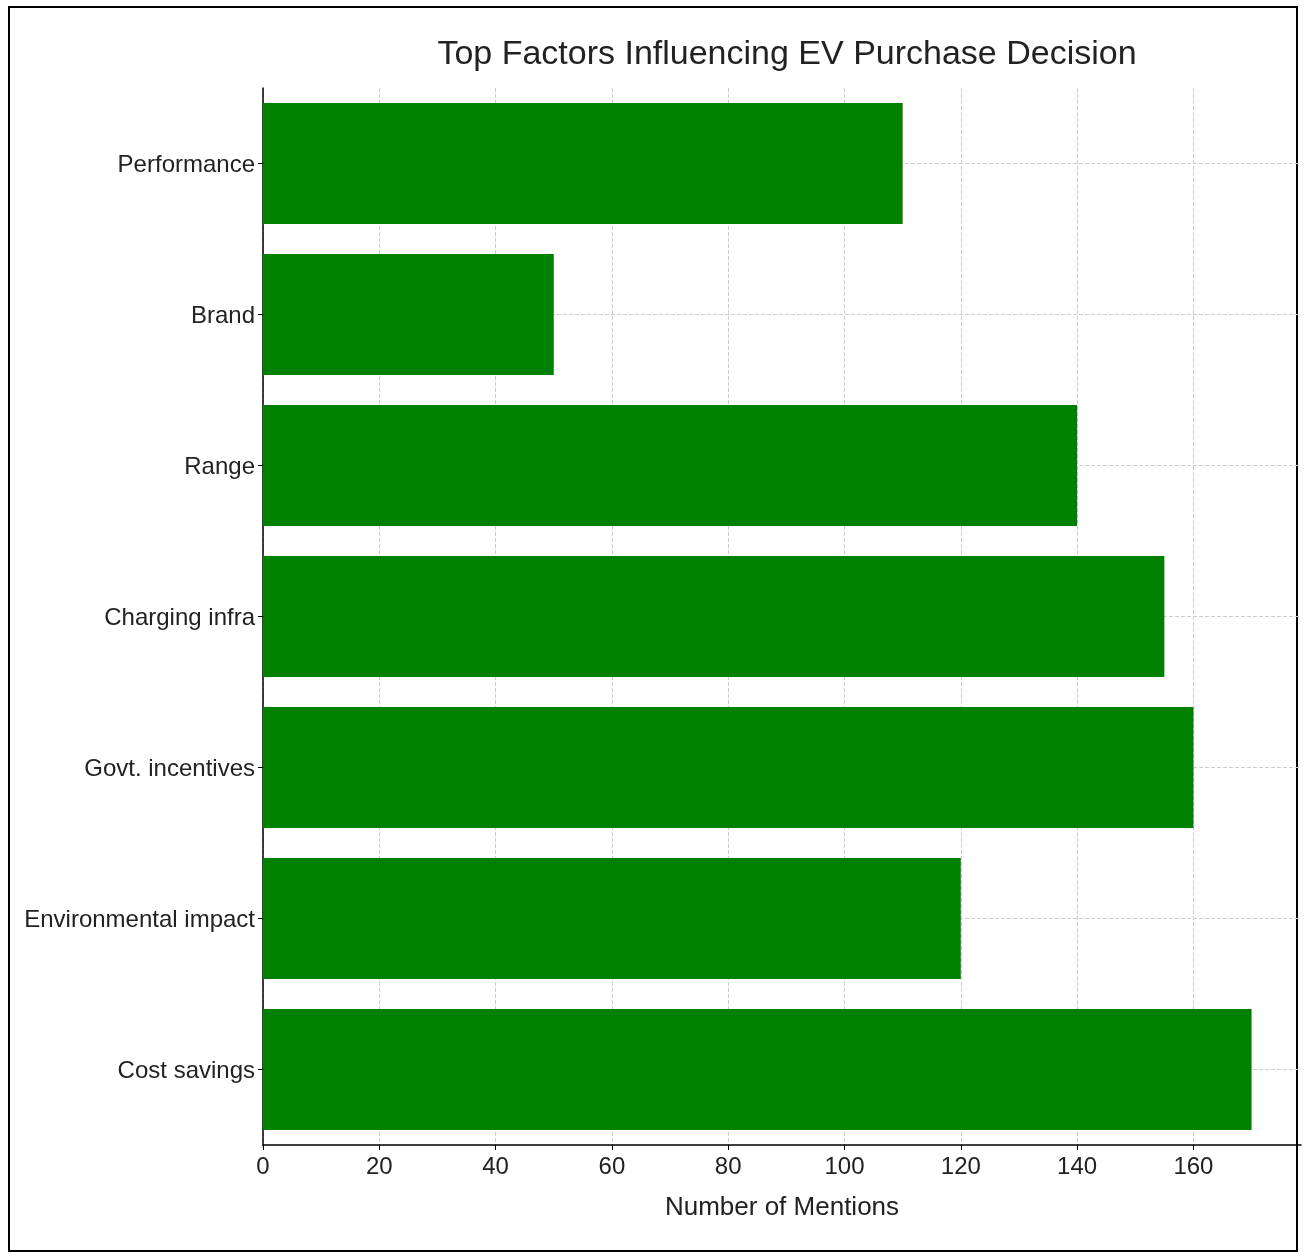  I want to click on chart-title: Top Factors Influencing EV Purchase Decision, so click(787, 52).